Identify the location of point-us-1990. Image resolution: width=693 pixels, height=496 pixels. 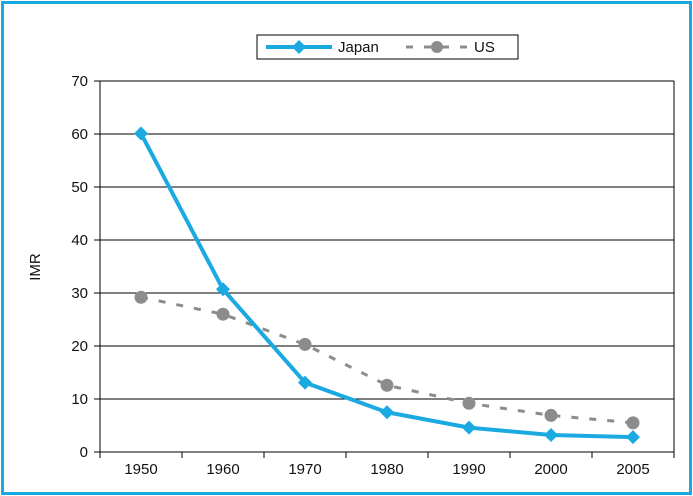
(469, 403).